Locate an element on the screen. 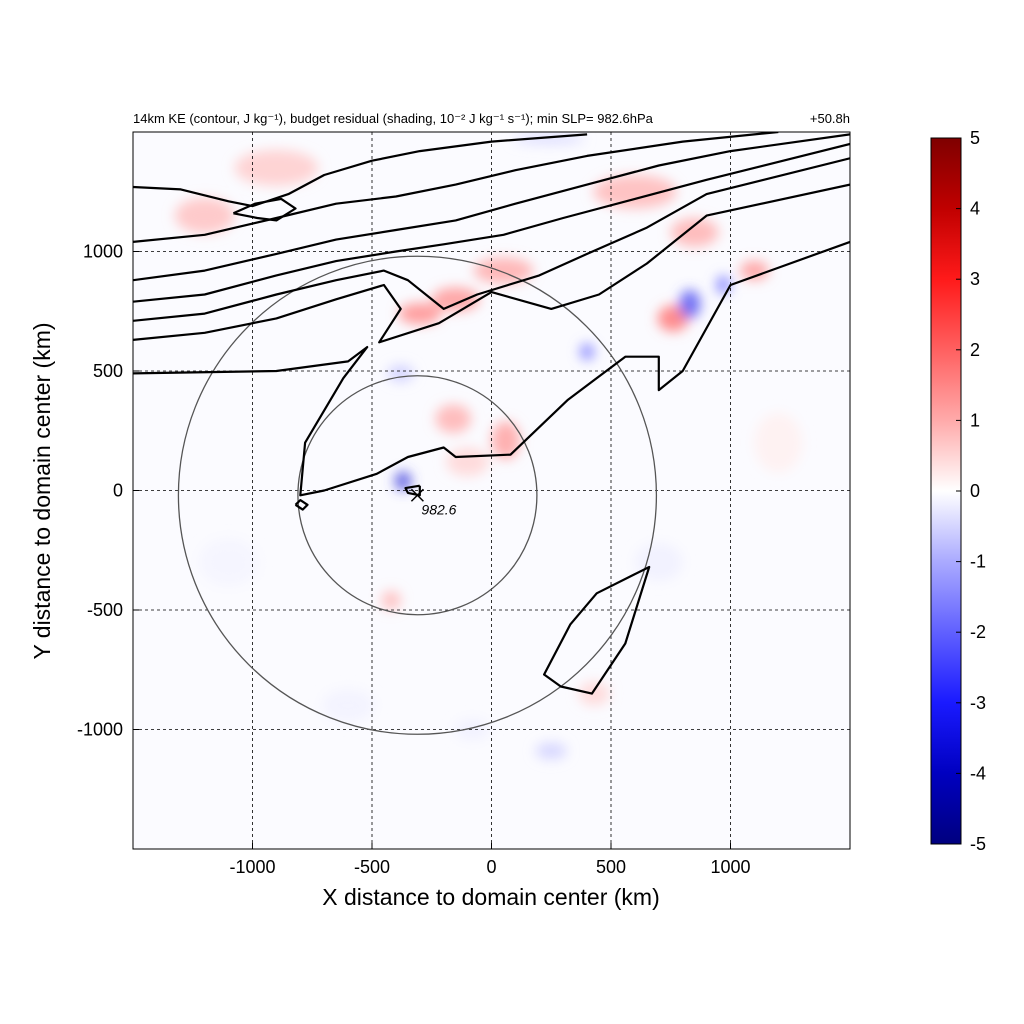  colorbar: 5 4 3 2 1 0 -1 -2 -3 -4 -5 is located at coordinates (958, 491).